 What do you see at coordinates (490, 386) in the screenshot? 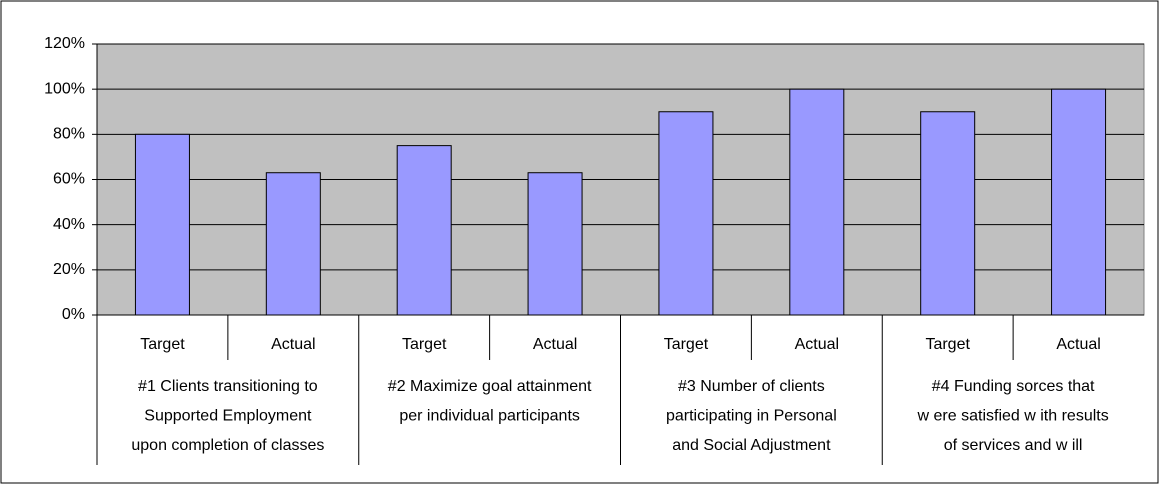
I see `group-label: #2 Maximize goal attainment` at bounding box center [490, 386].